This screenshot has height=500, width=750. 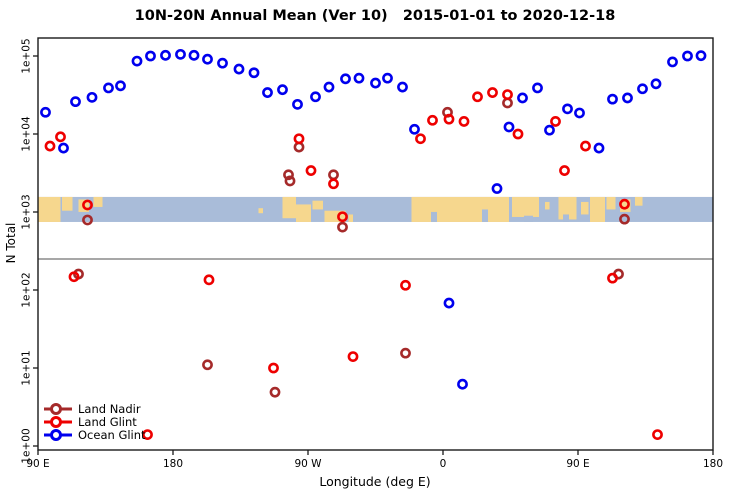 What do you see at coordinates (308, 464) in the screenshot?
I see `x-tick-label: 90 W` at bounding box center [308, 464].